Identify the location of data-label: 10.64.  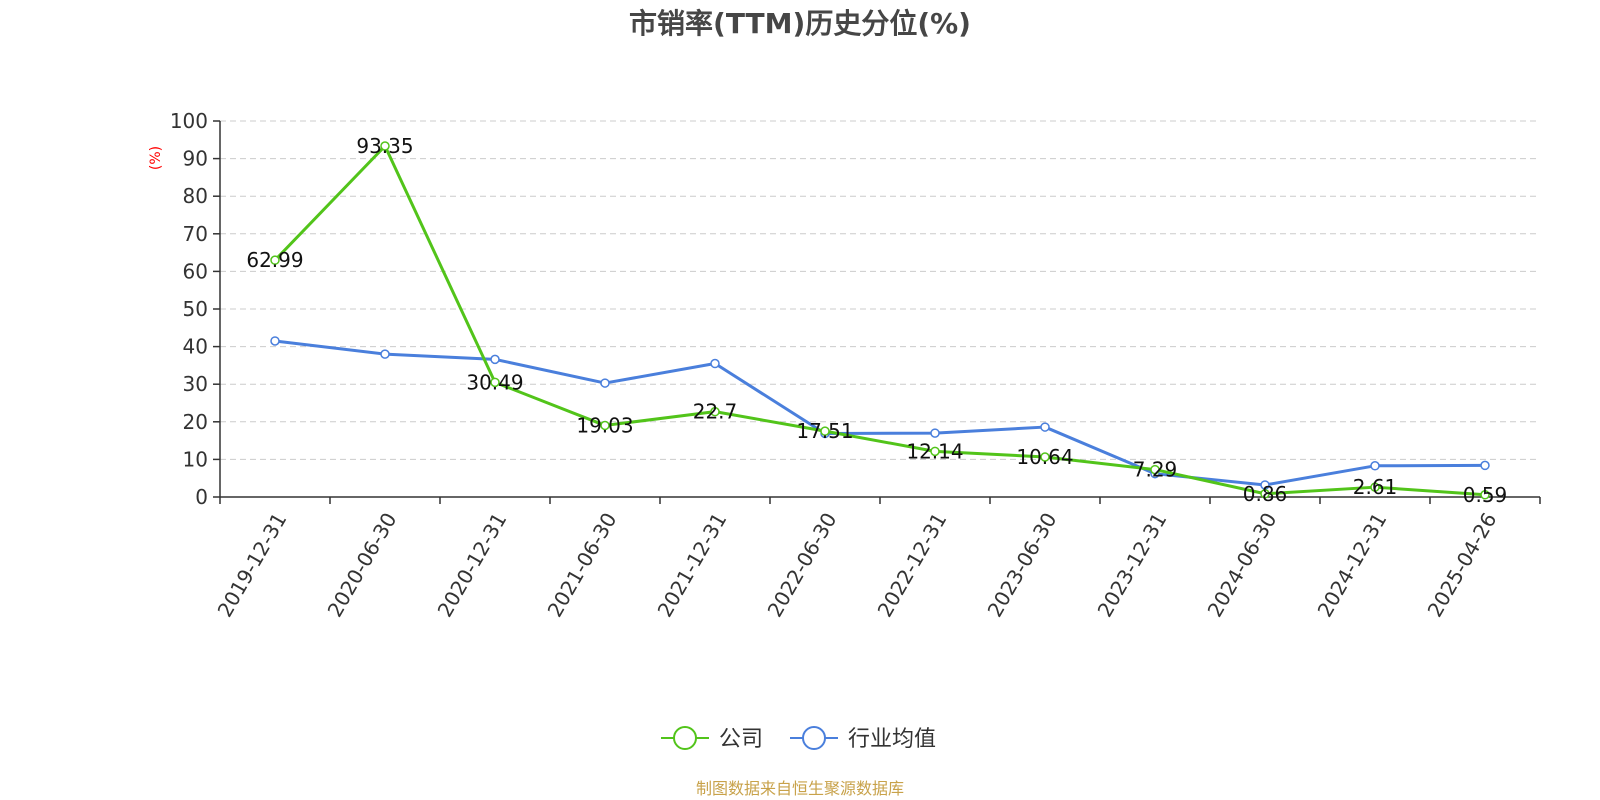
(1044, 457).